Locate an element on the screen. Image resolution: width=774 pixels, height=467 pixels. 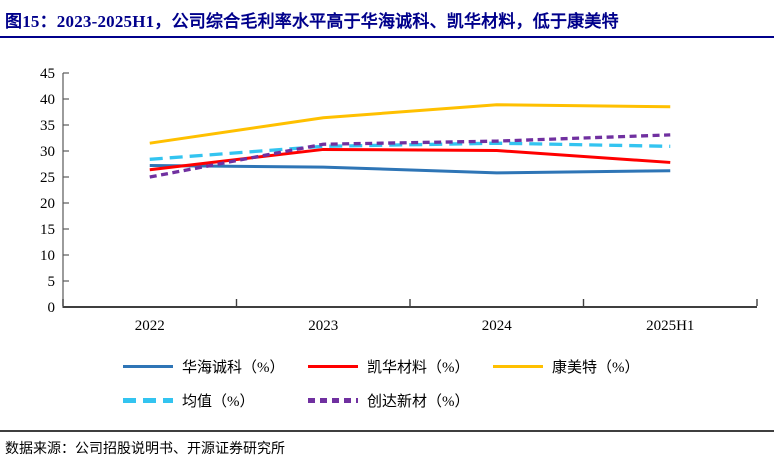
legend-item-kangmeite: 康美特（%） is located at coordinates (566, 366).